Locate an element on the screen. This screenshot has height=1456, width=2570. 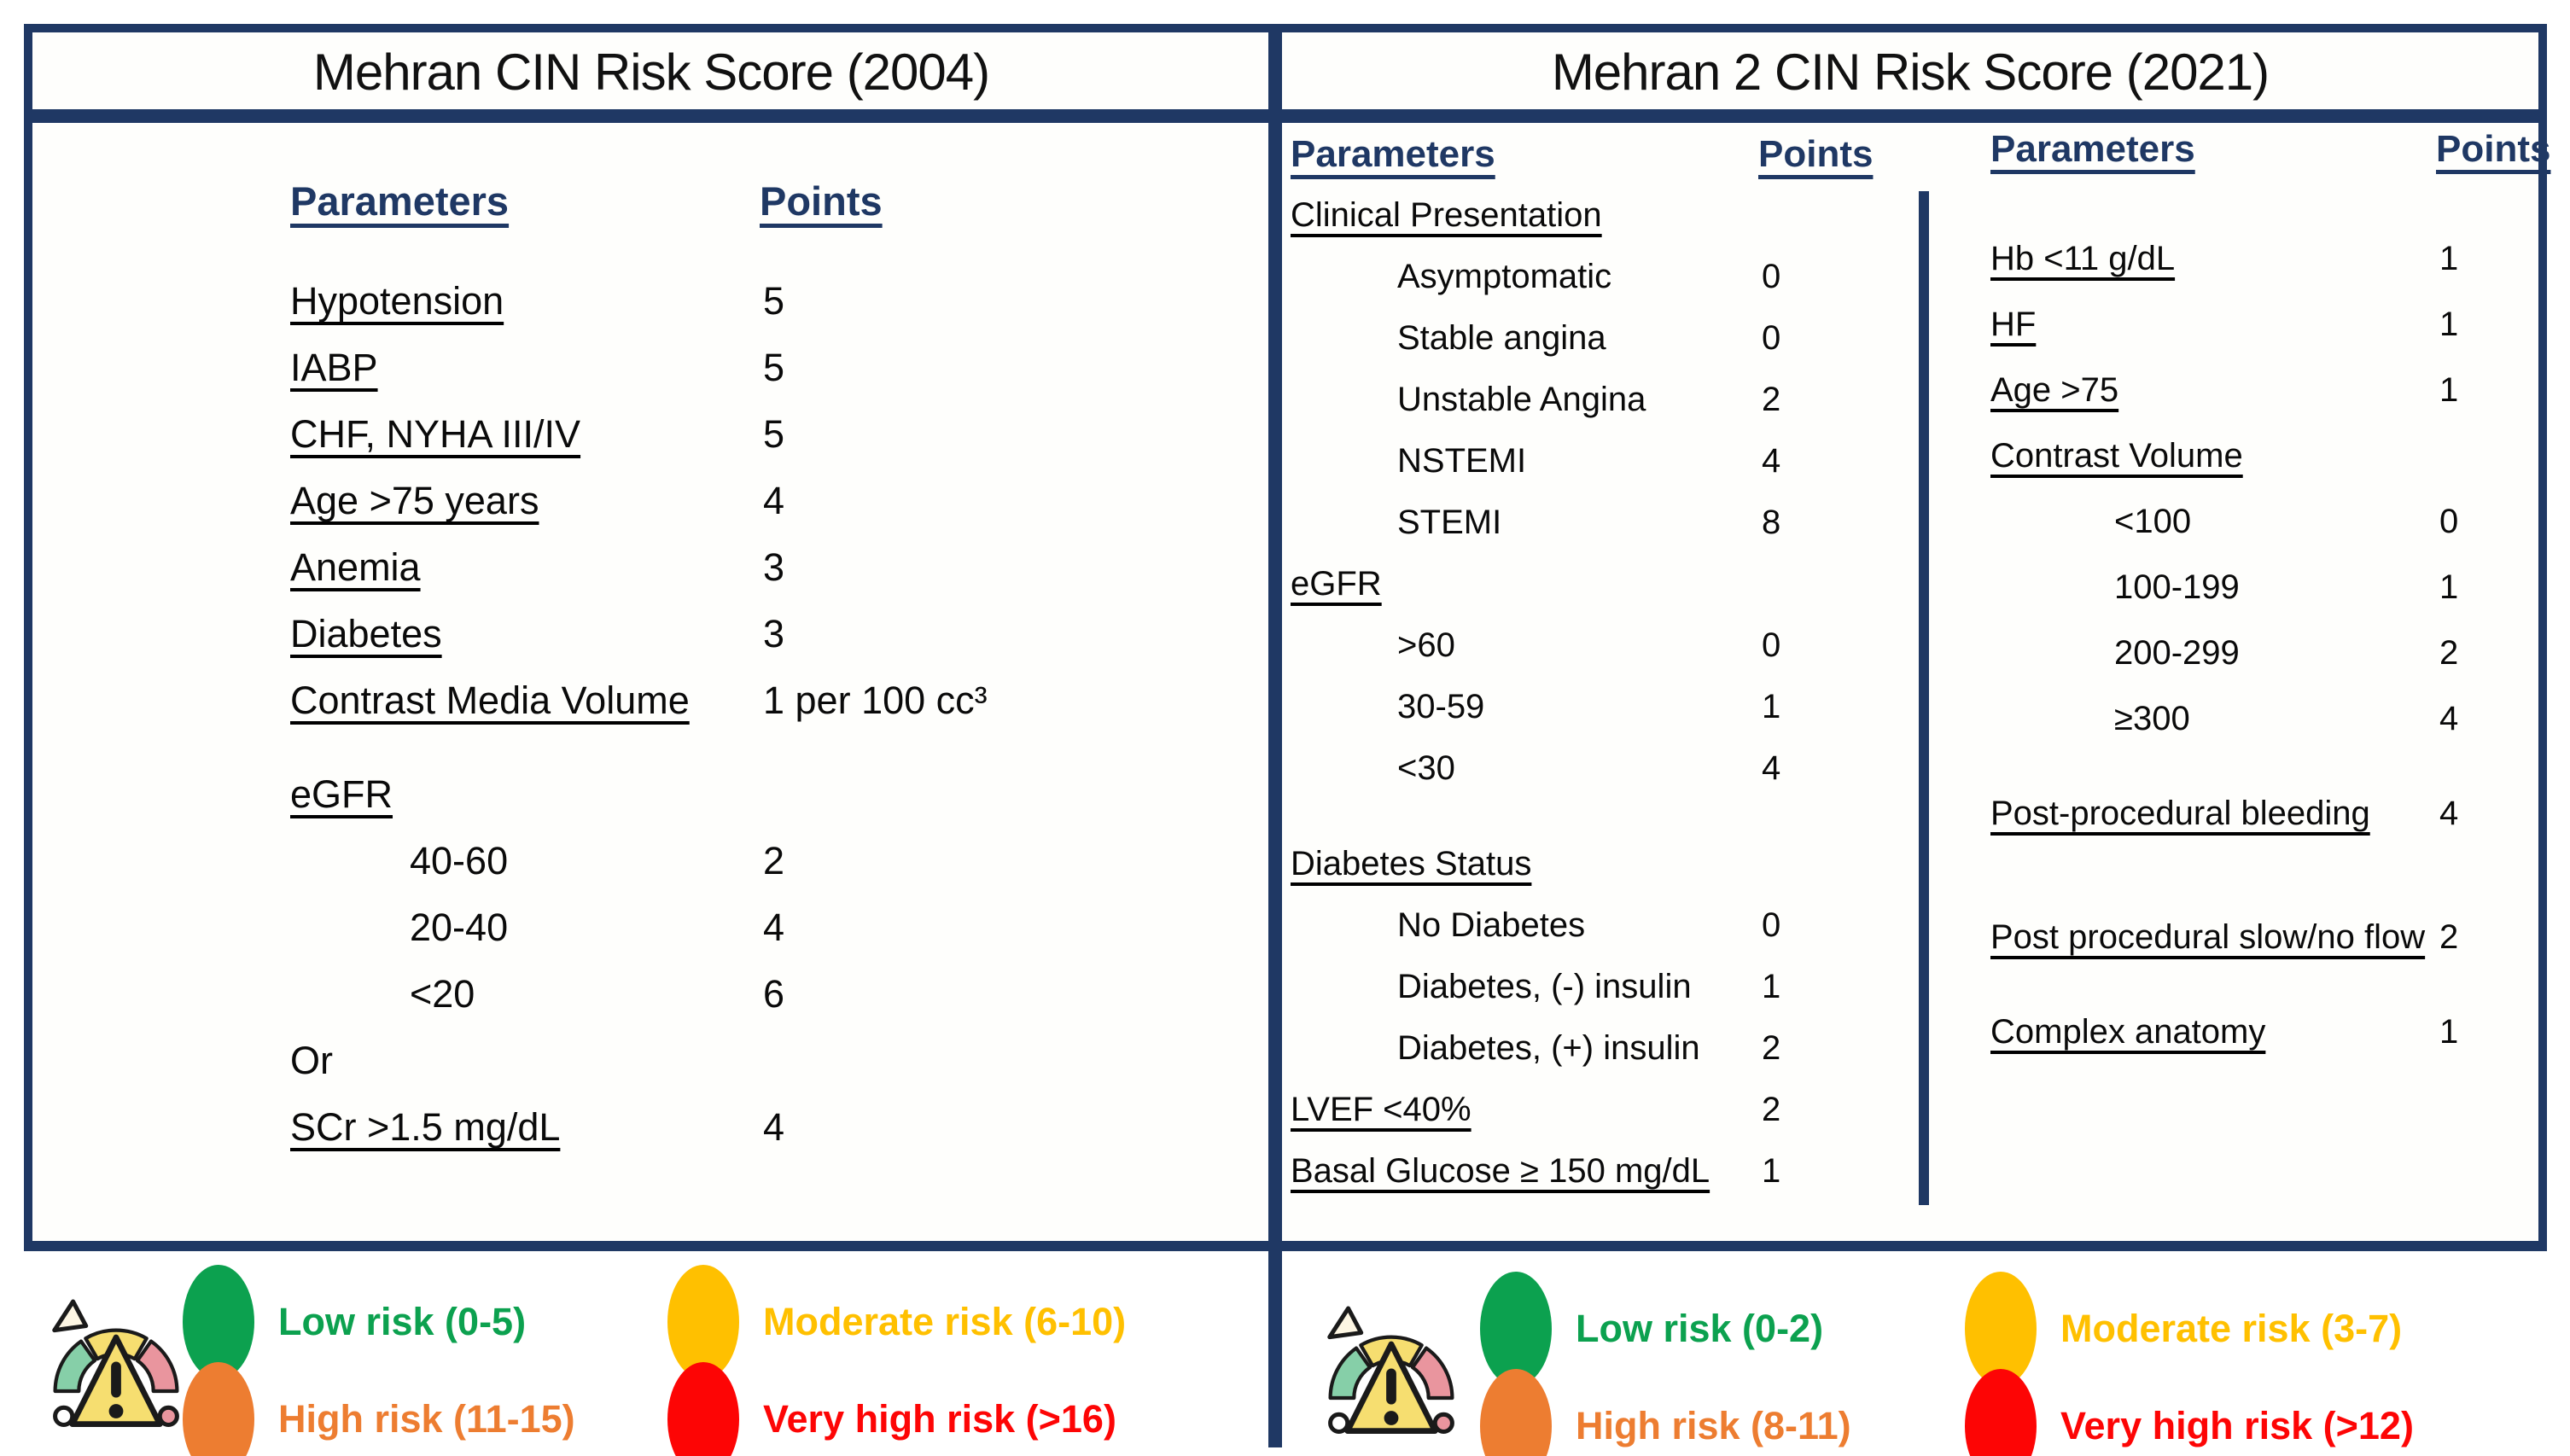
table-row: eGFR is located at coordinates (1605, 583).